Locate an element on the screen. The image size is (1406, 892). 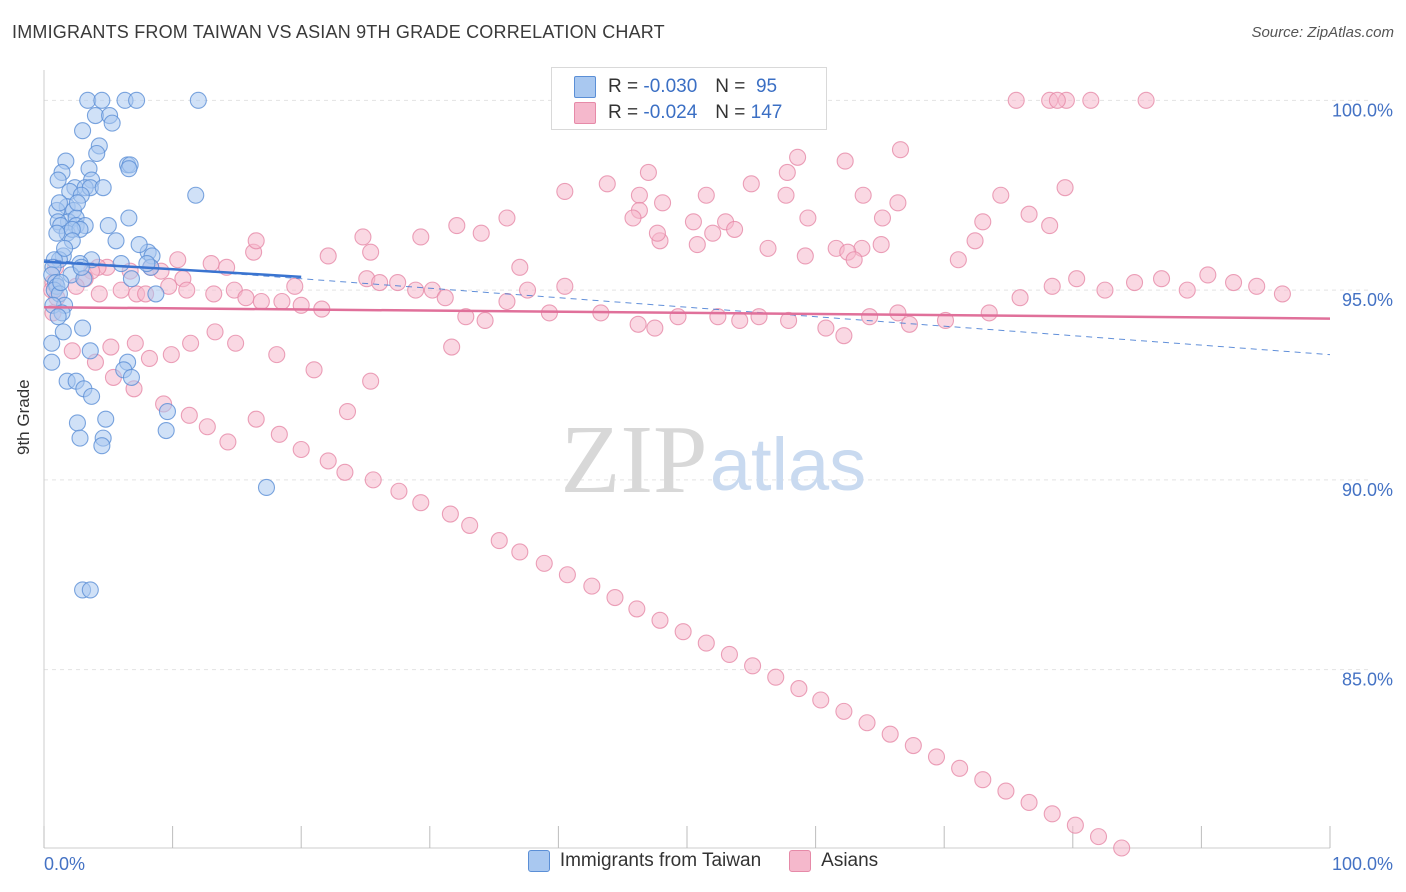
n-value-taiwan: 95 is located at coordinates (766, 86).